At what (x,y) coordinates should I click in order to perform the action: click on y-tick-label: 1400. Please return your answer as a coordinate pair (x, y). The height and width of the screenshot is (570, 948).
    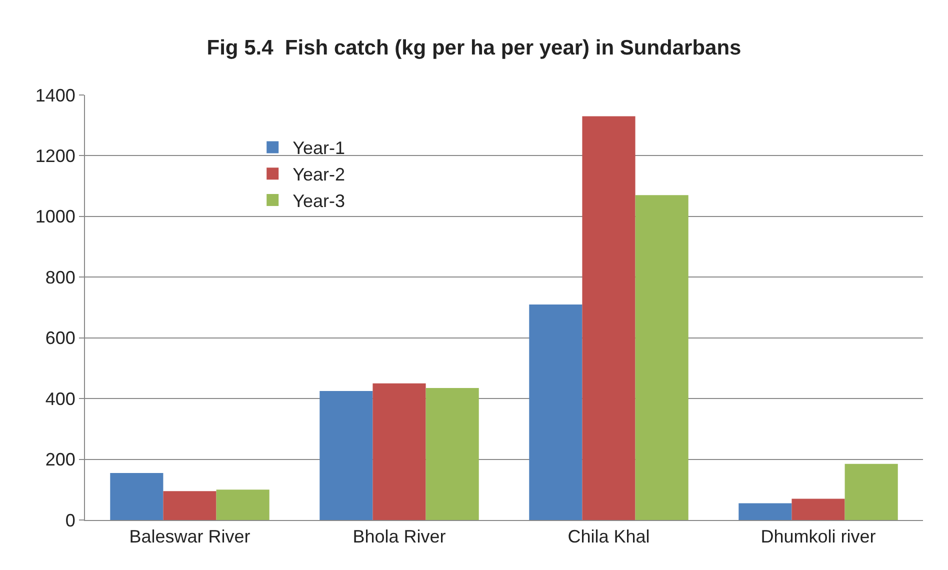
    Looking at the image, I should click on (55, 95).